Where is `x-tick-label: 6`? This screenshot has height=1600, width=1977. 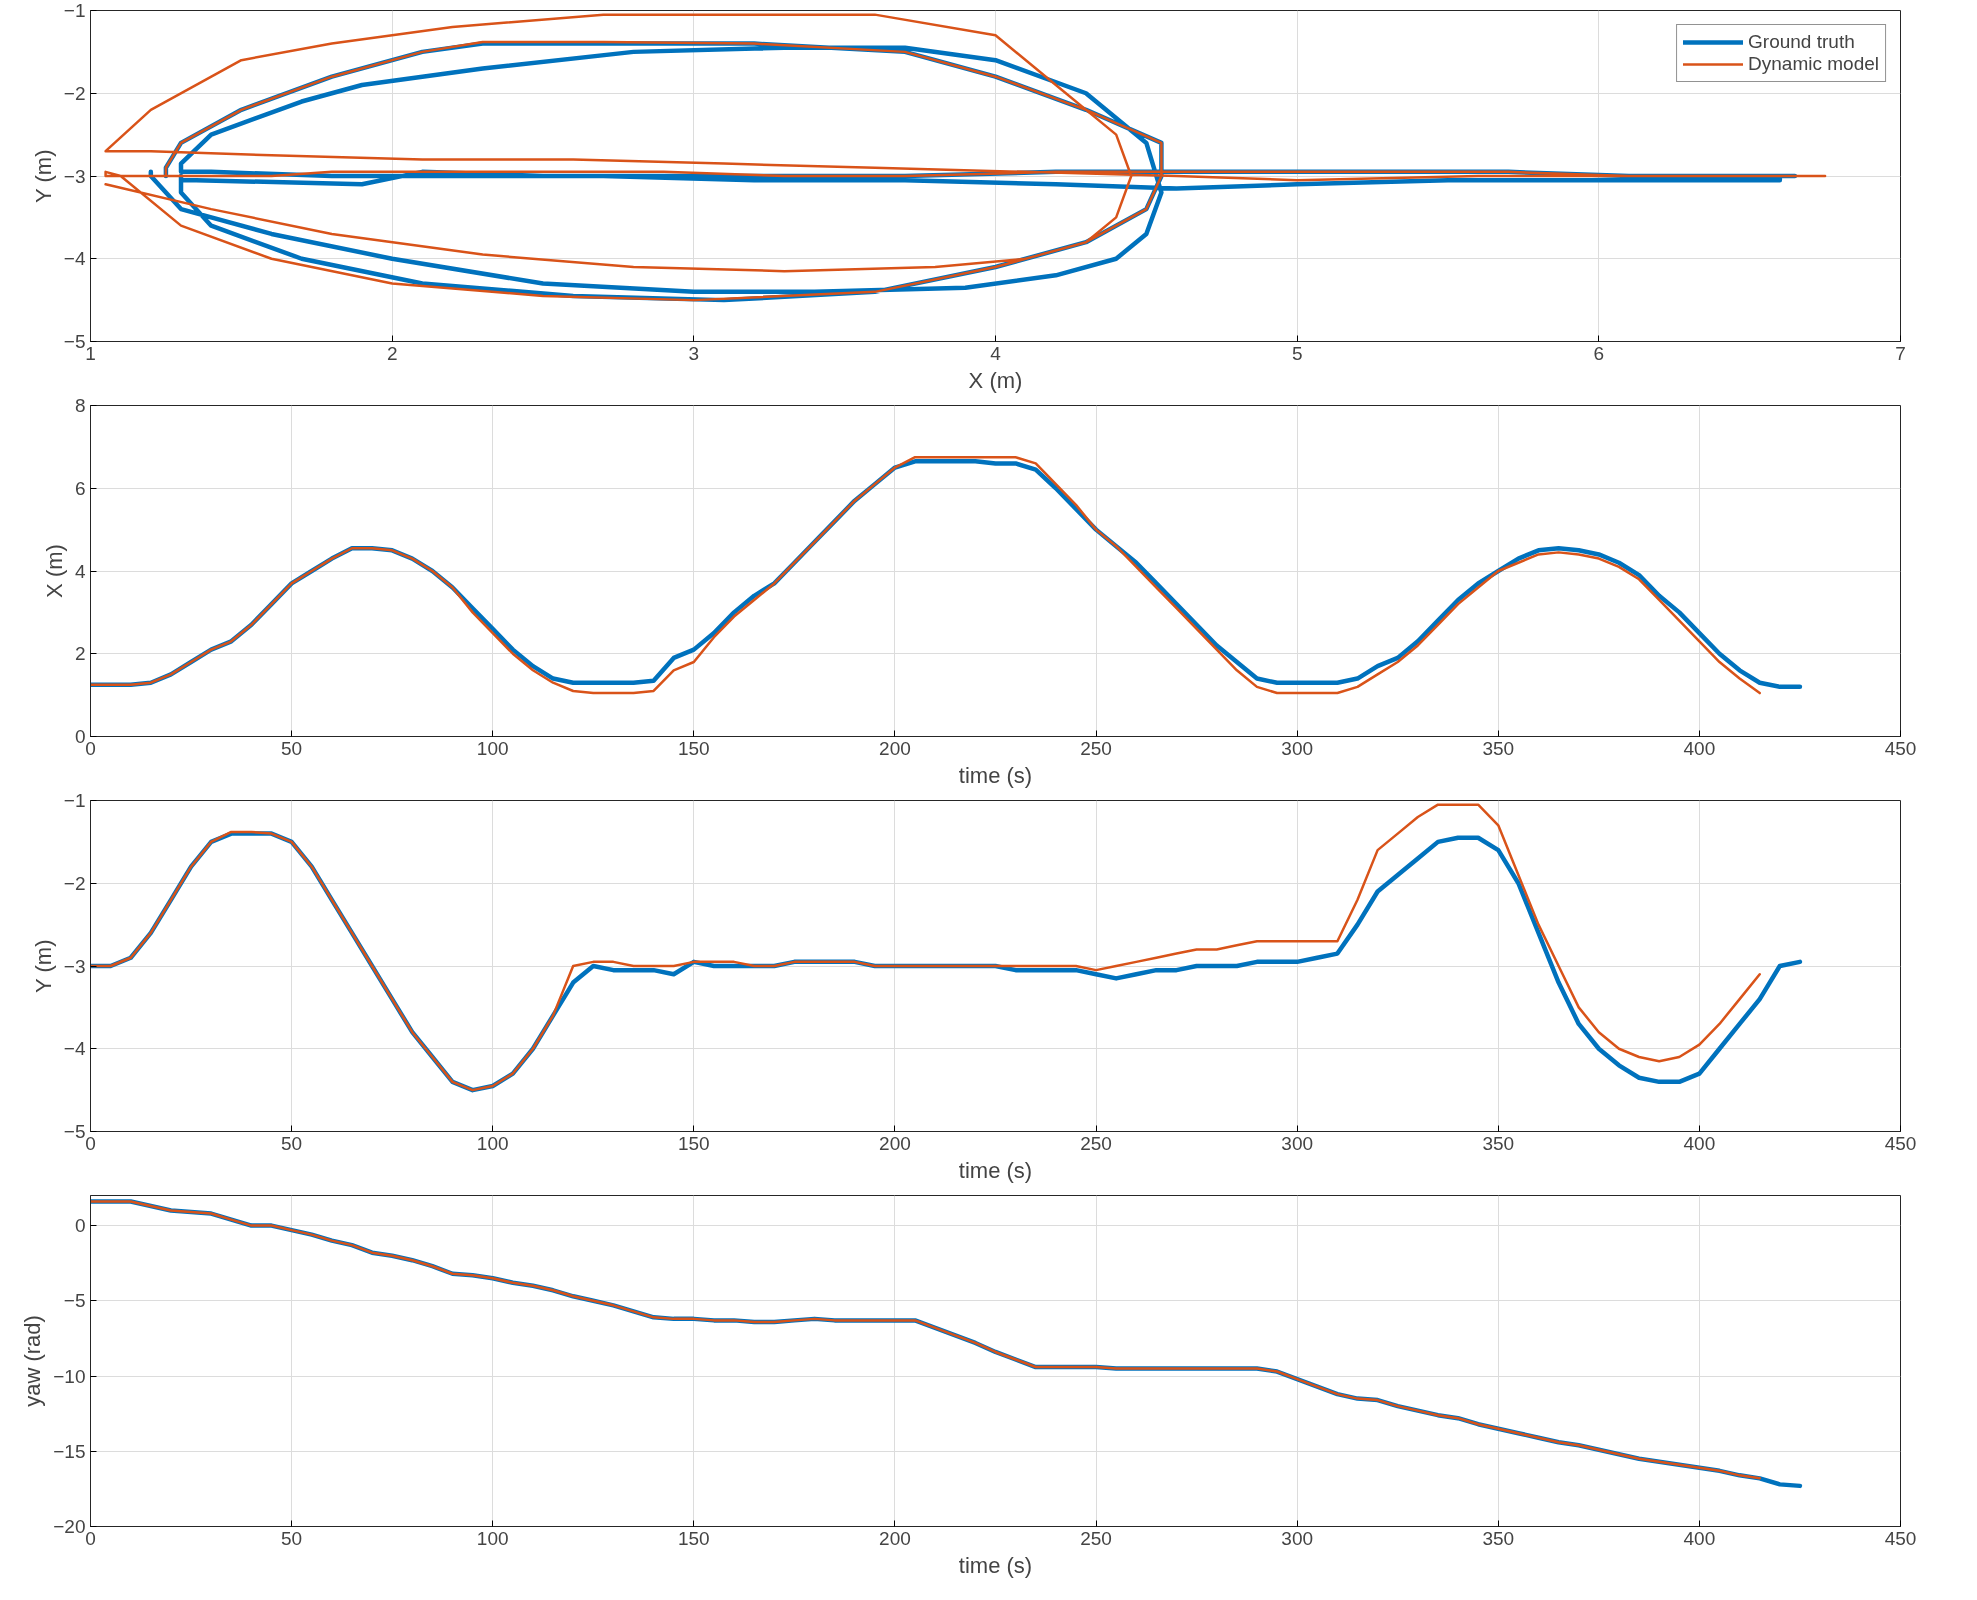
x-tick-label: 6 is located at coordinates (1599, 353).